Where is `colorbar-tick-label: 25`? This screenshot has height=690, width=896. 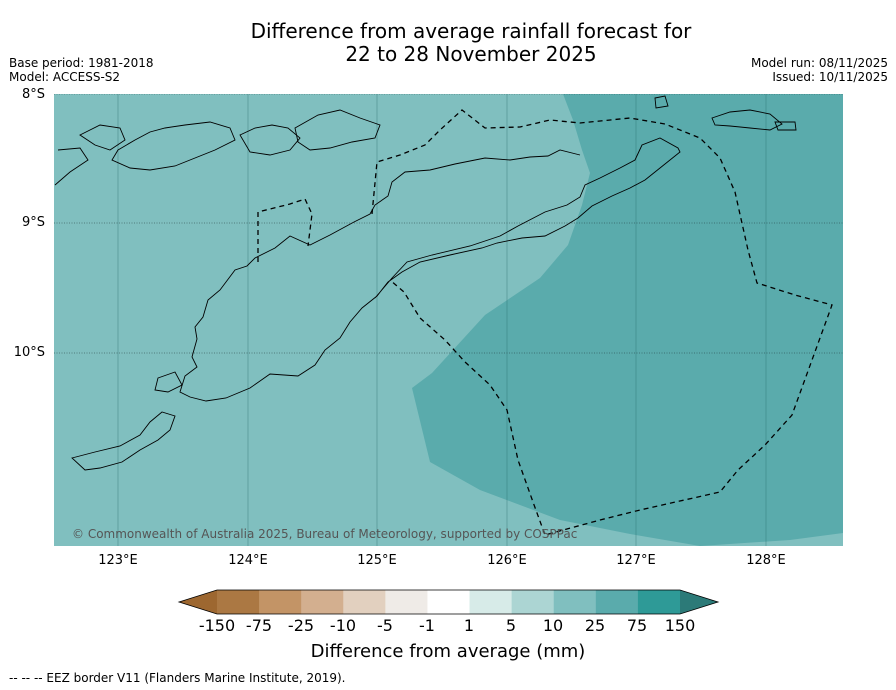 colorbar-tick-label: 25 is located at coordinates (595, 625).